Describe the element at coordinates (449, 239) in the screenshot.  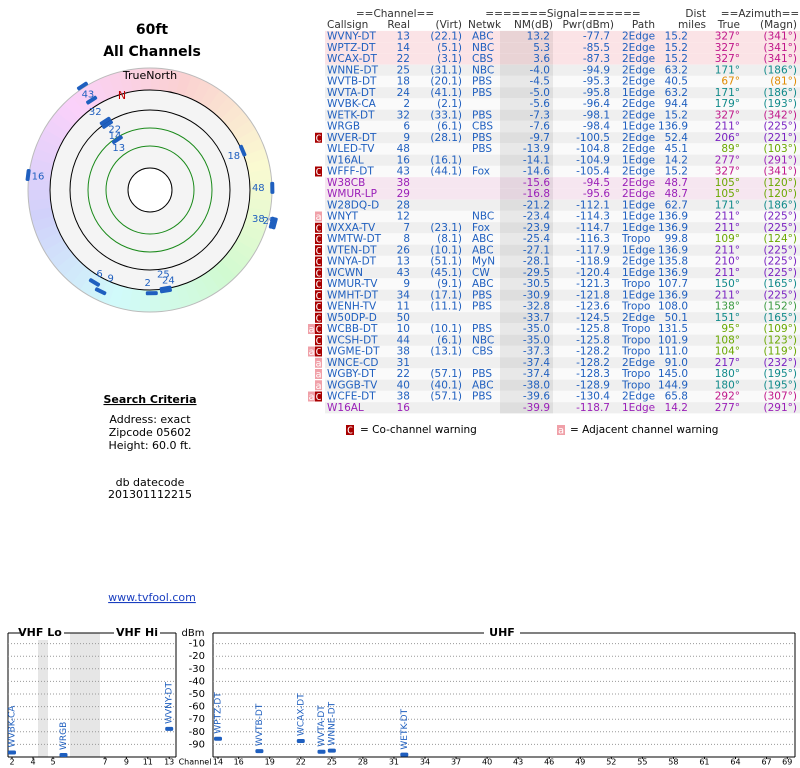
I see `cell-virt: (8.1)` at that location.